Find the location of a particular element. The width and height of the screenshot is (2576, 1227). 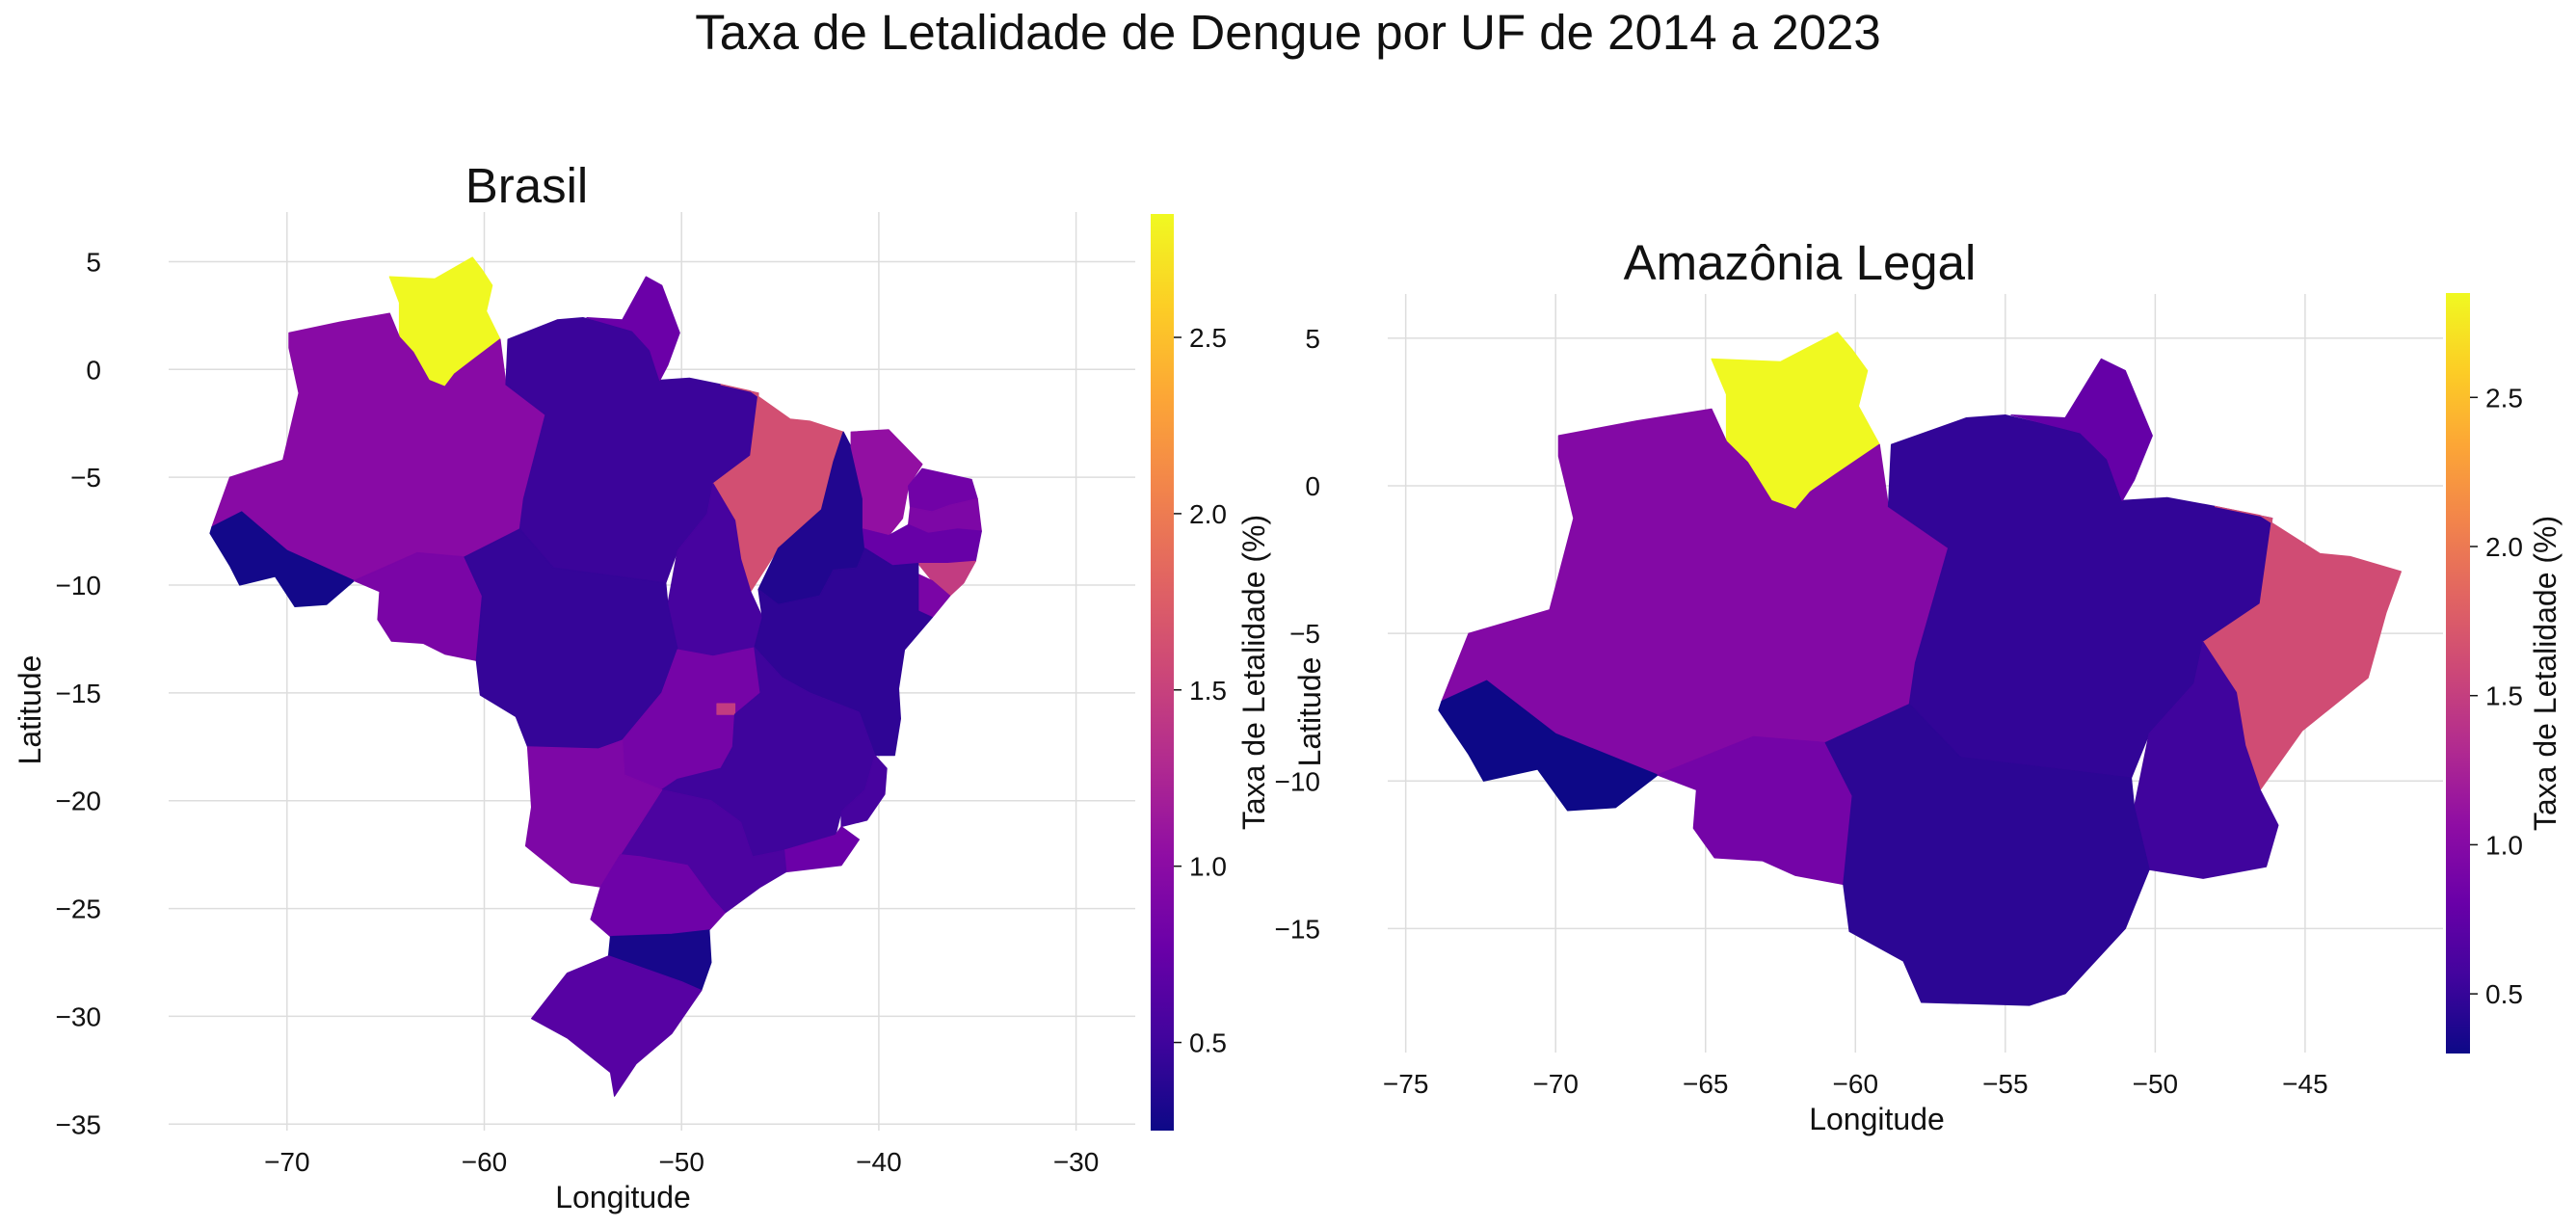

x-tick-label: −55 is located at coordinates (2005, 1084).